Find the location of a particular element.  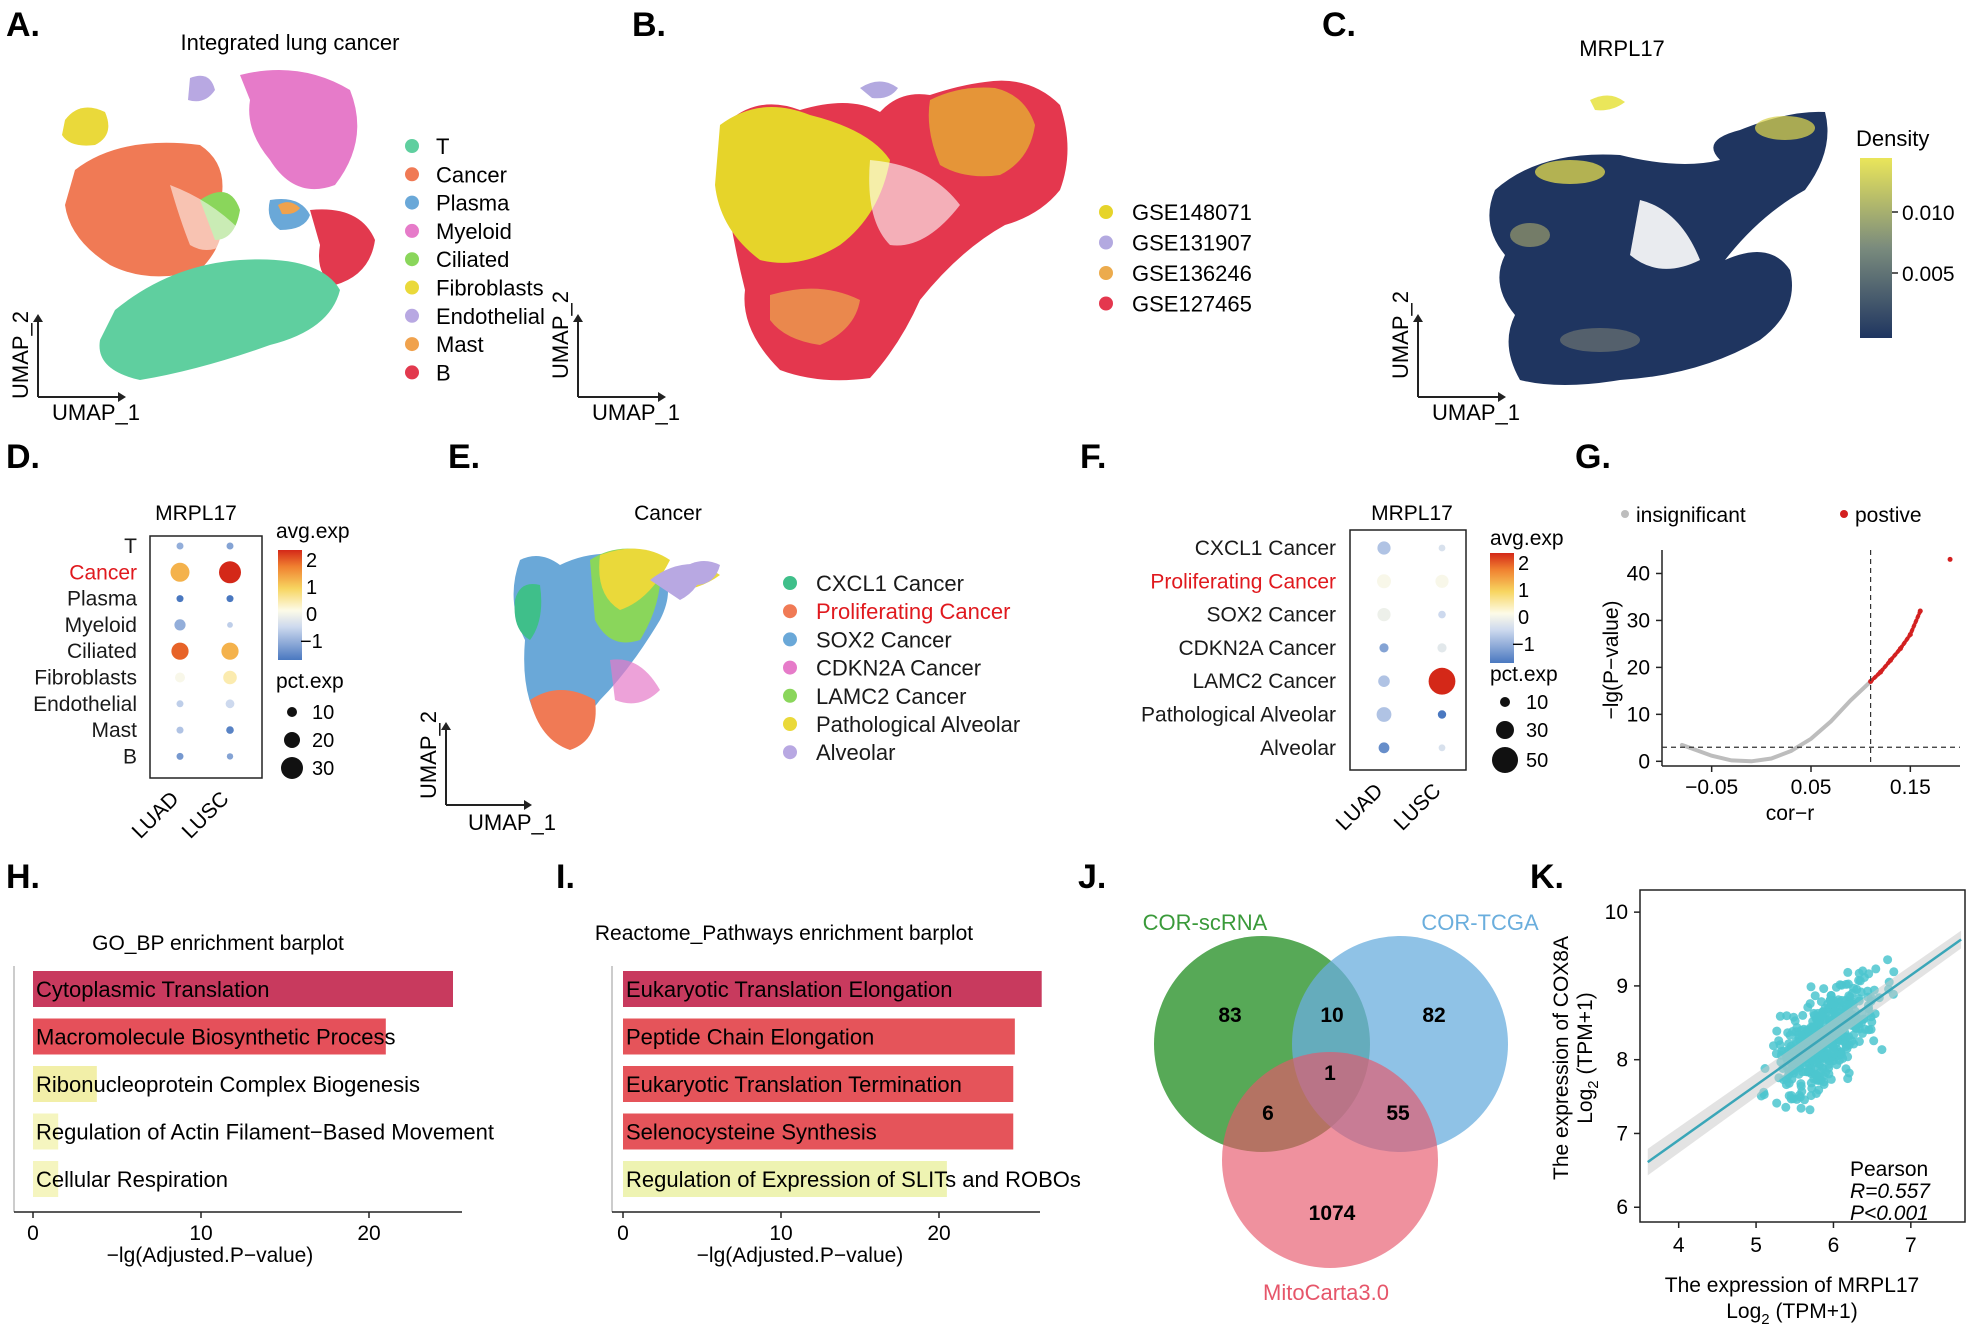

panel-label-d: D. is located at coordinates (23, 457).